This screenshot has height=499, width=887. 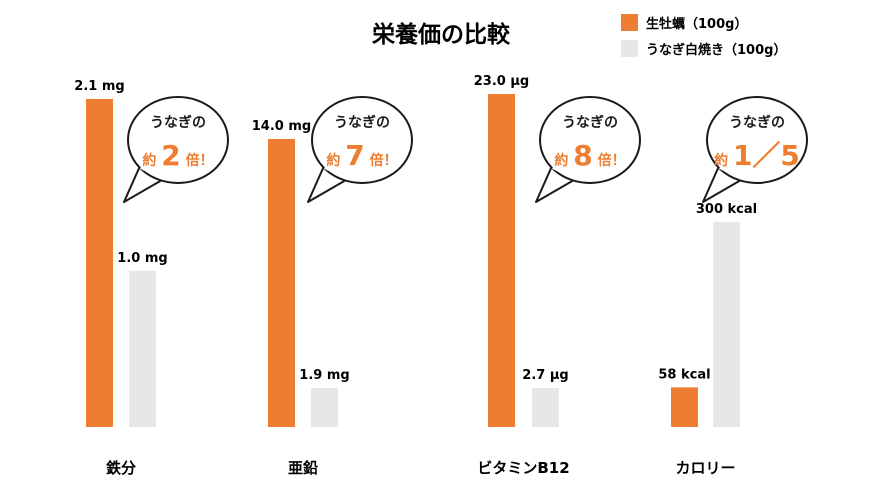 I want to click on annotation-ratio: 約 8 倍！, so click(x=589, y=155).